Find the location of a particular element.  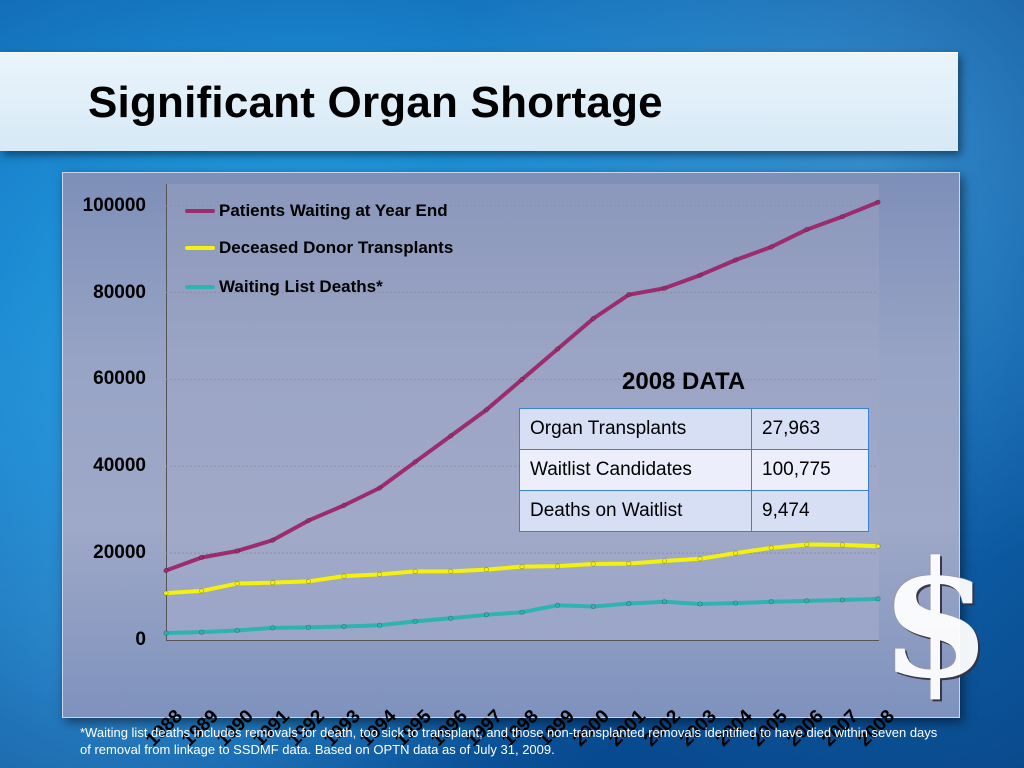

table-row: Organ Transplants 27,963 is located at coordinates (694, 429).